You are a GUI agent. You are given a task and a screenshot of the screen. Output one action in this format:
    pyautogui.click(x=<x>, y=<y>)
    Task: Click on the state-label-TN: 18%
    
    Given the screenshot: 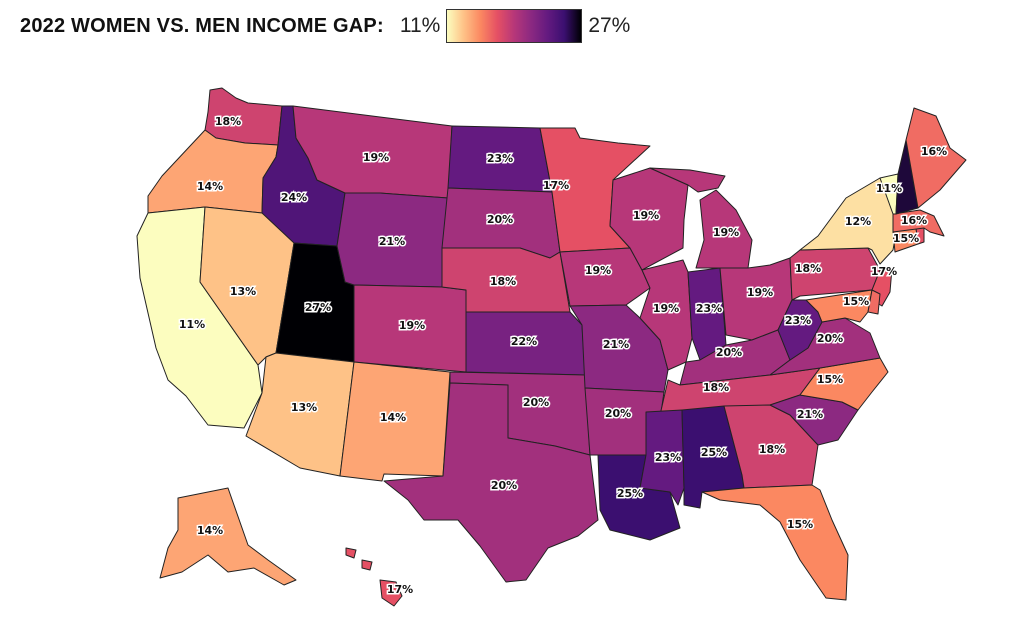 What is the action you would take?
    pyautogui.click(x=716, y=387)
    